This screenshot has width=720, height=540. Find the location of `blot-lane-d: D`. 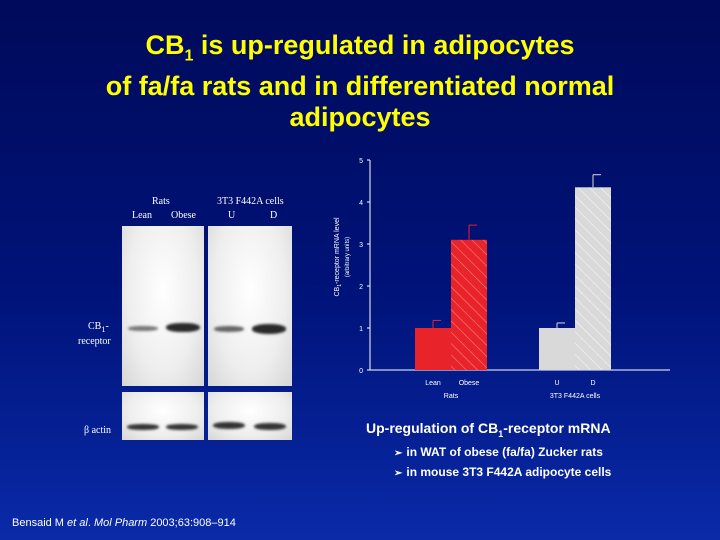

blot-lane-d: D is located at coordinates (274, 215).